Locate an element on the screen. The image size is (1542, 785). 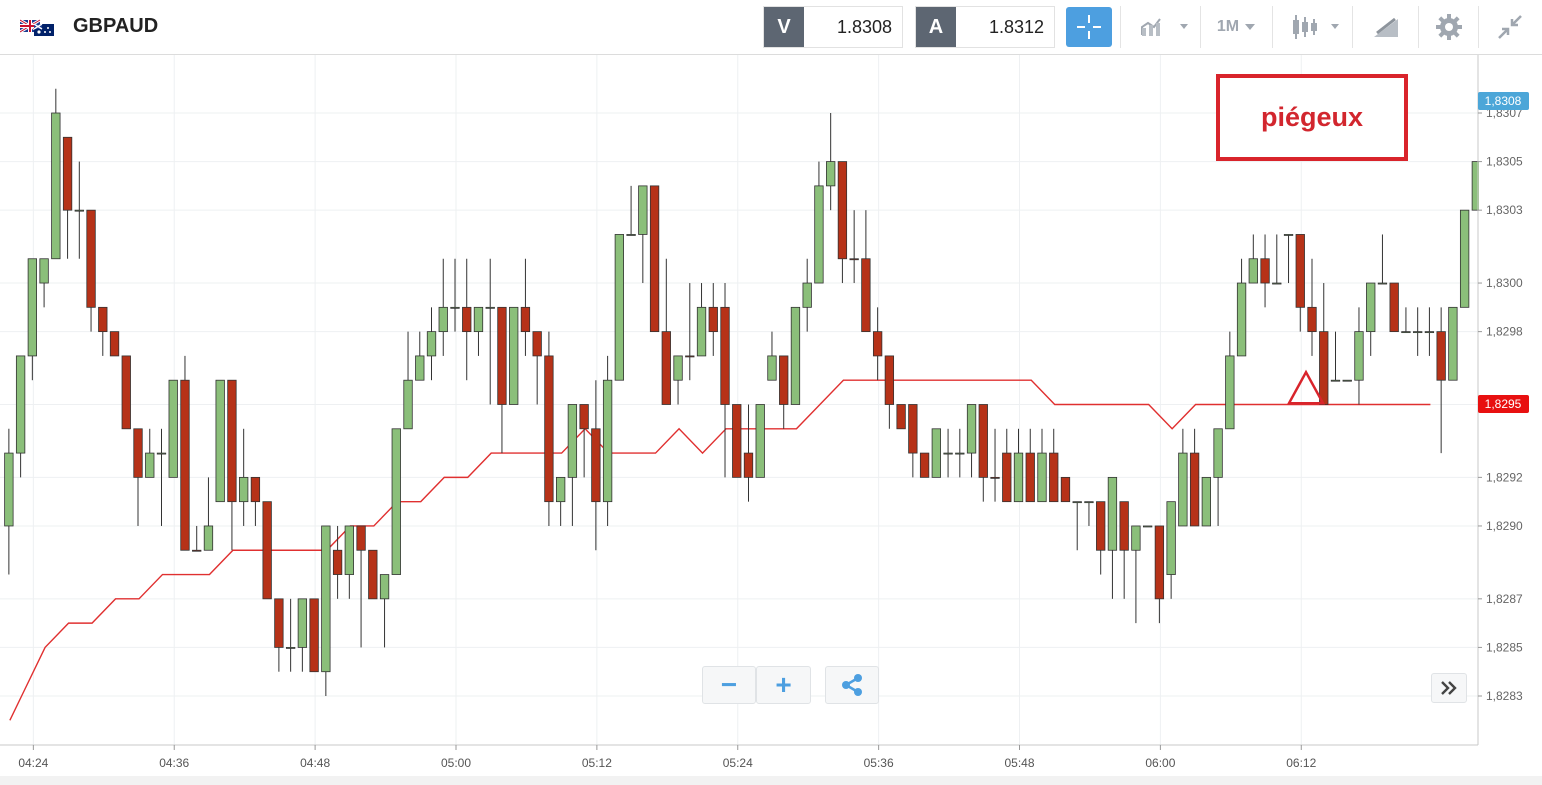
last-price-label: 1,8295 is located at coordinates (1503, 404).